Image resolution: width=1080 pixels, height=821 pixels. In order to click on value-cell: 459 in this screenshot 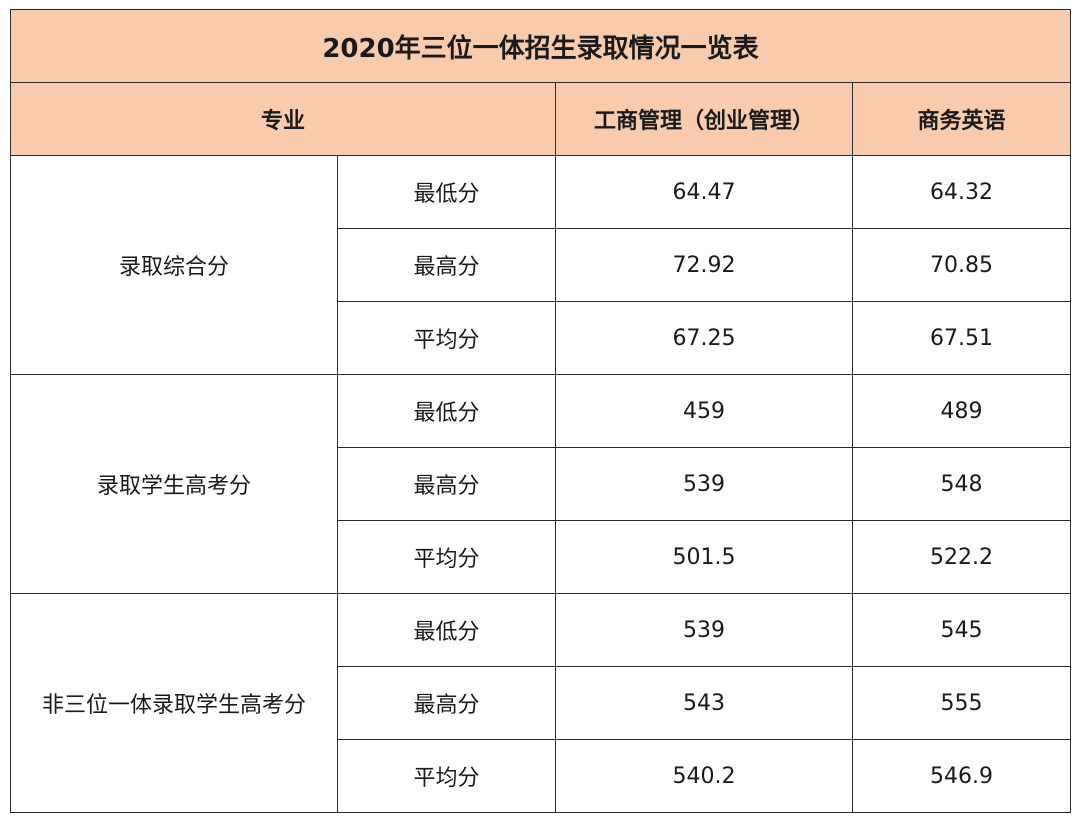, I will do `click(704, 411)`.